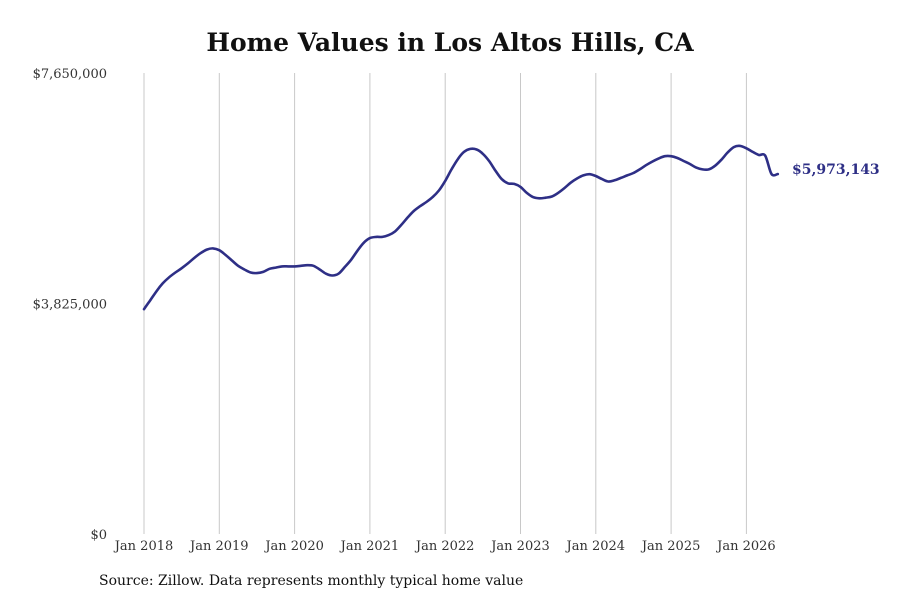 This screenshot has width=900, height=600. I want to click on x-tick-label: Jan 2025, so click(670, 546).